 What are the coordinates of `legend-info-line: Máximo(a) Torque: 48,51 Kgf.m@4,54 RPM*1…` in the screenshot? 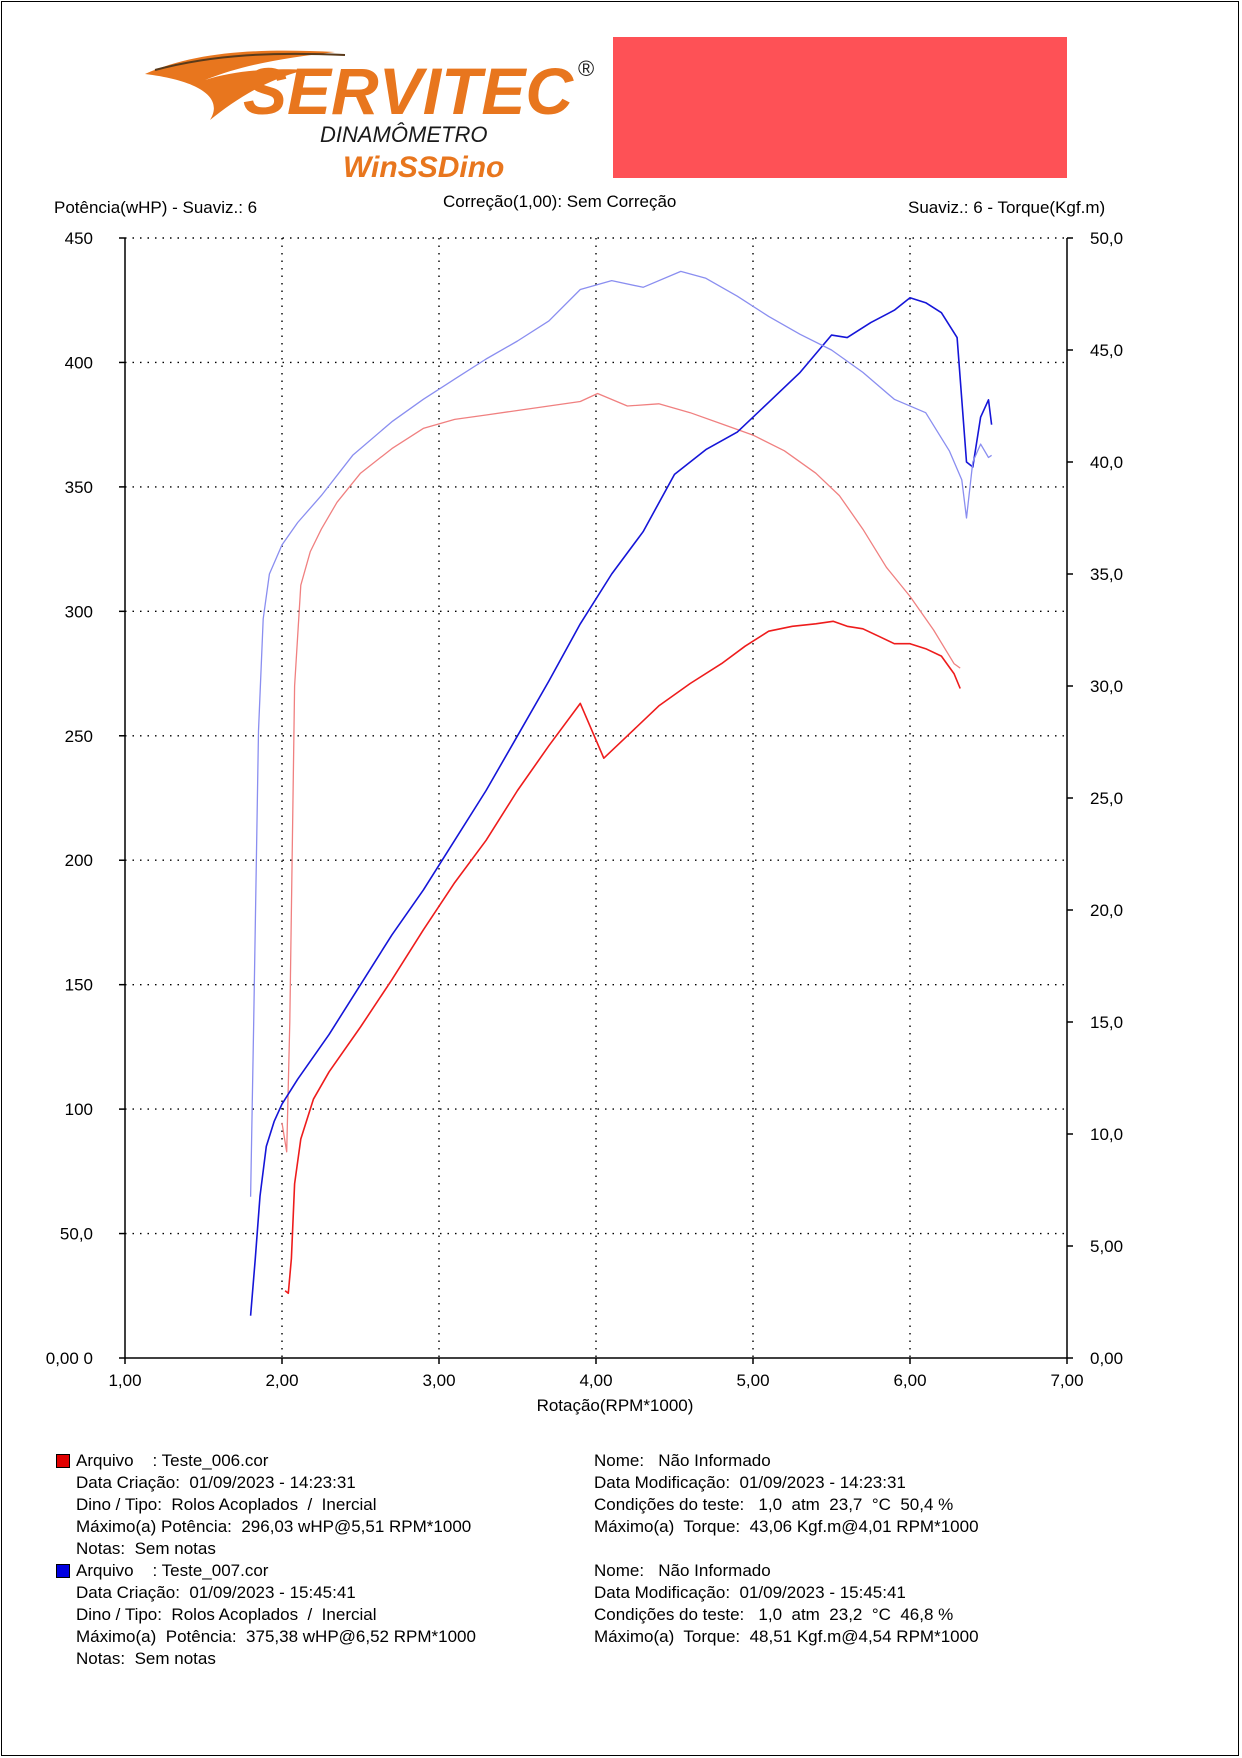 It's located at (786, 1636).